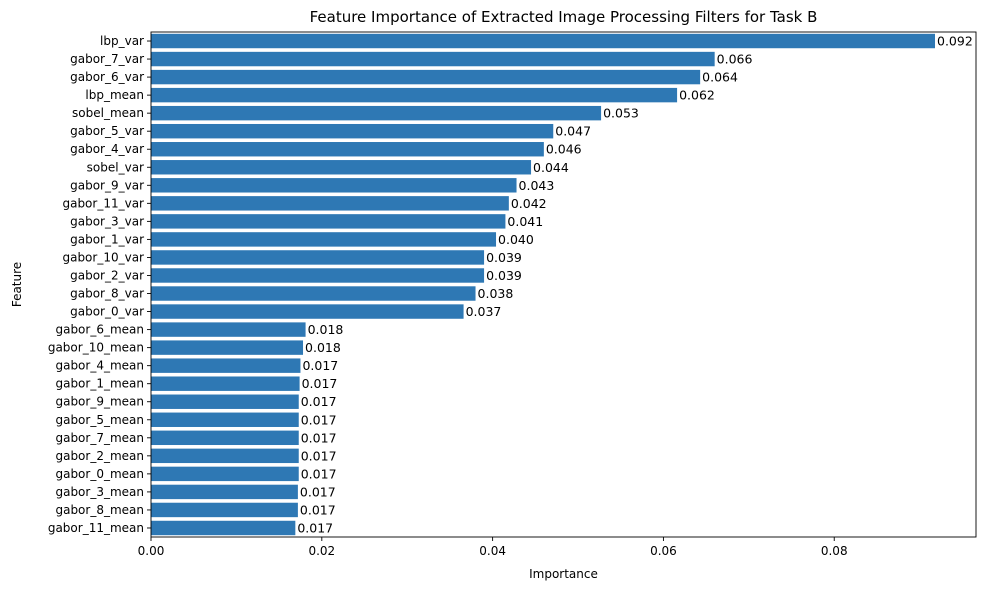 Image resolution: width=987 pixels, height=590 pixels. What do you see at coordinates (537, 185) in the screenshot?
I see `data-label: 0.043` at bounding box center [537, 185].